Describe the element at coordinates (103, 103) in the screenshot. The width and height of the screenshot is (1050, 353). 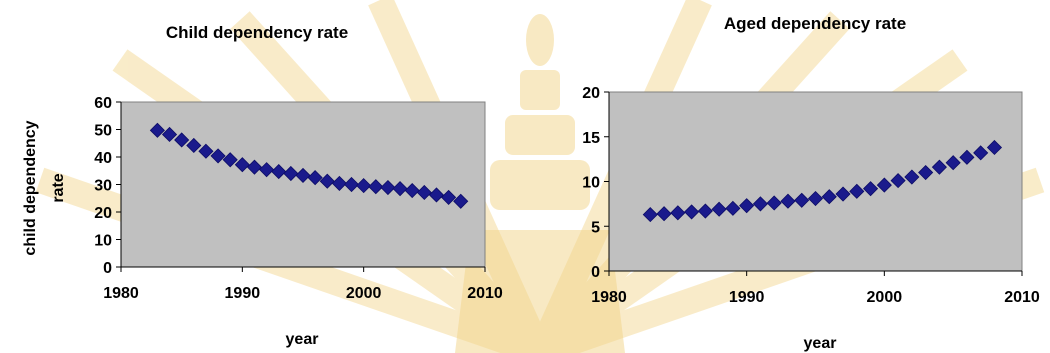
I see `y-tick-label: 60` at that location.